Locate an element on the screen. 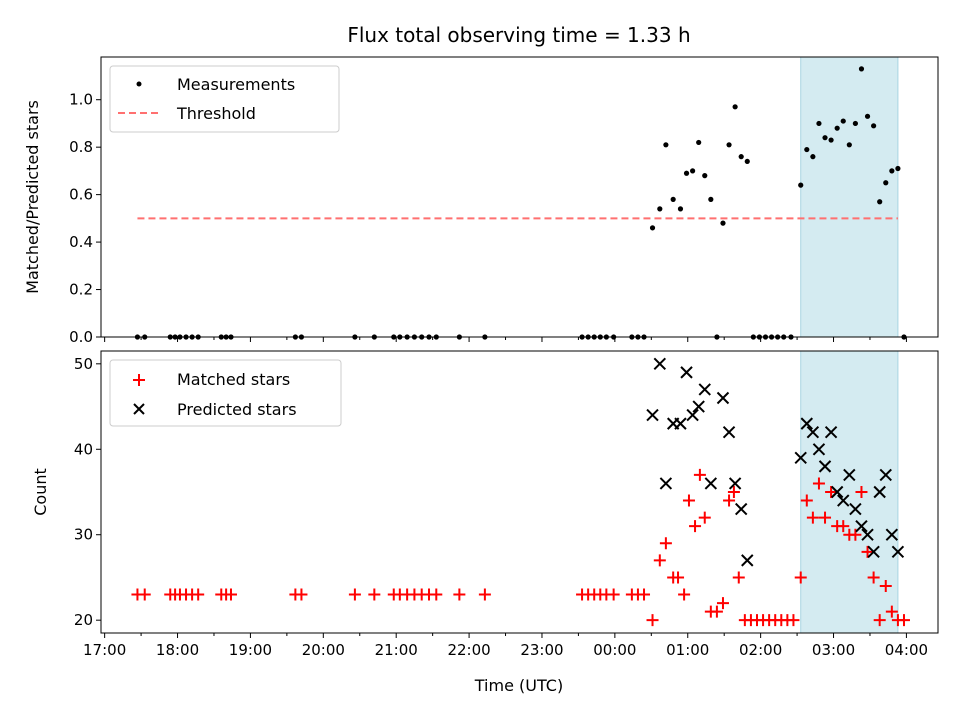 Image resolution: width=960 pixels, height=720 pixels. legend-threshold-label: Threshold is located at coordinates (216, 113).